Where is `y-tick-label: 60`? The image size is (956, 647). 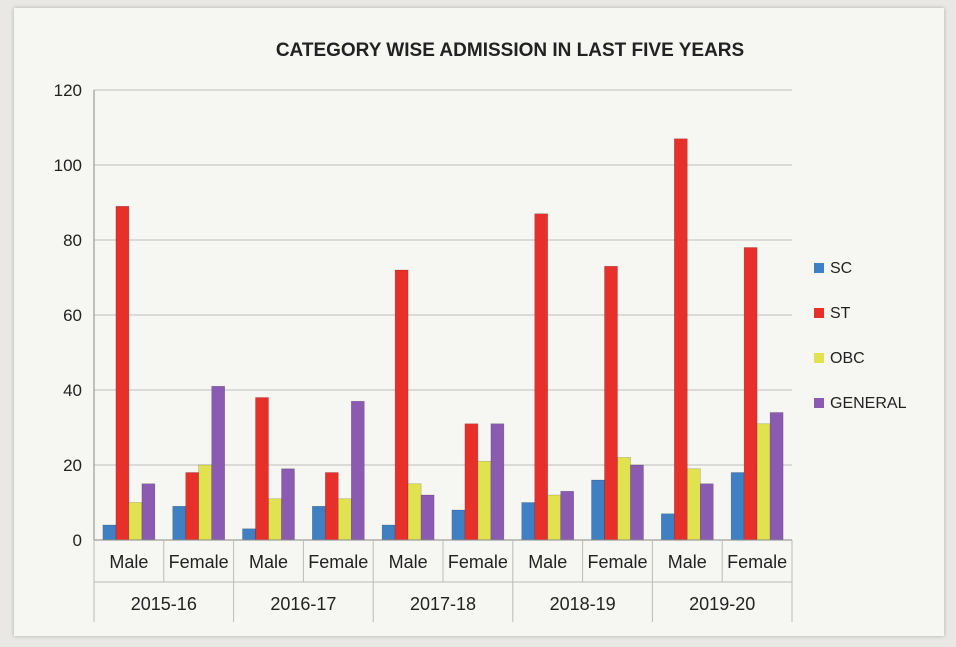 y-tick-label: 60 is located at coordinates (72, 315).